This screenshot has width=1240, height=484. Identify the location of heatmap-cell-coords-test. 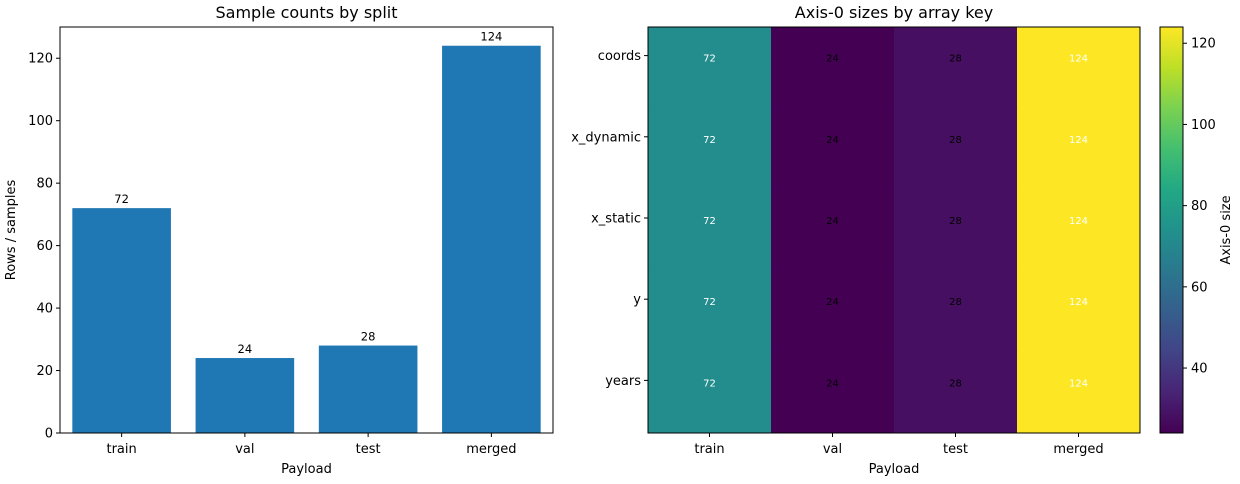
(956, 68).